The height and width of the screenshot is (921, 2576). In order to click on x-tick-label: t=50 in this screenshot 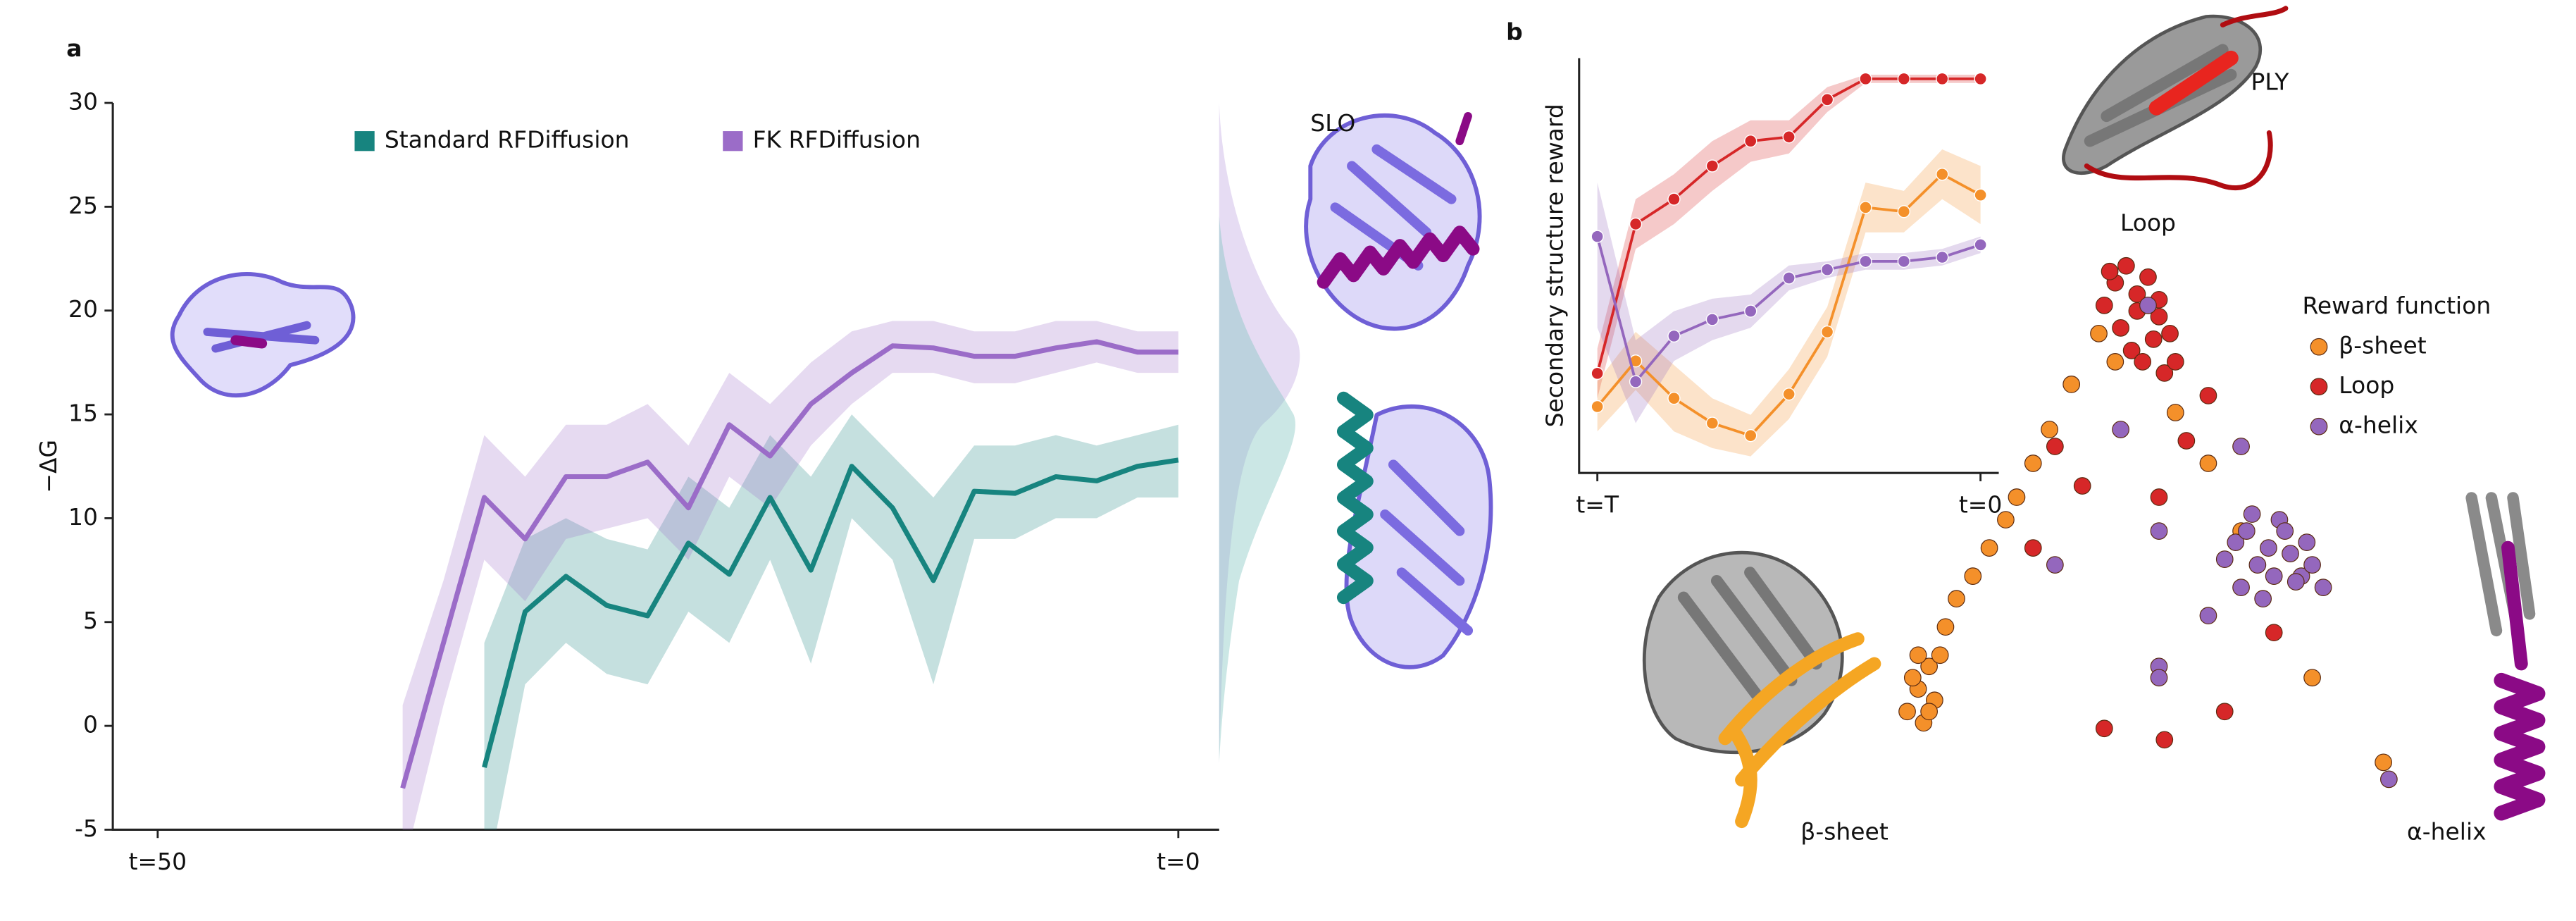, I will do `click(158, 861)`.